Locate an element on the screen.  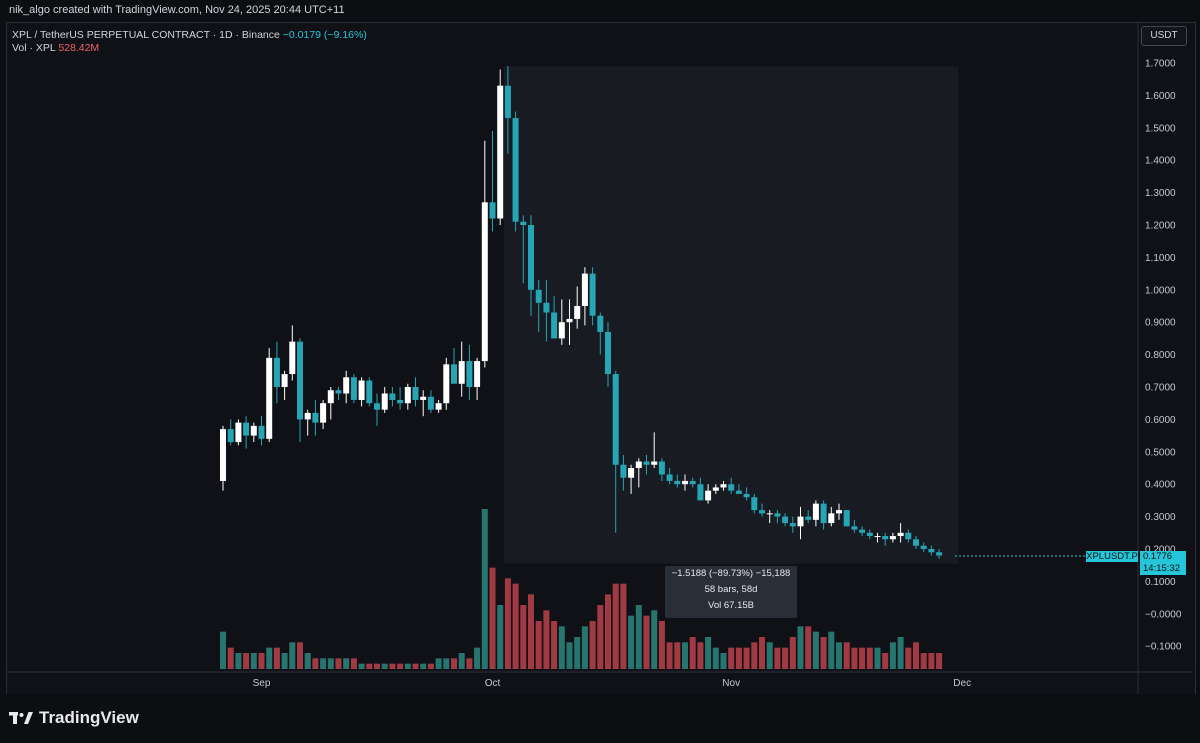
change-value: −0.0179 (−9.16%) is located at coordinates (324, 35).